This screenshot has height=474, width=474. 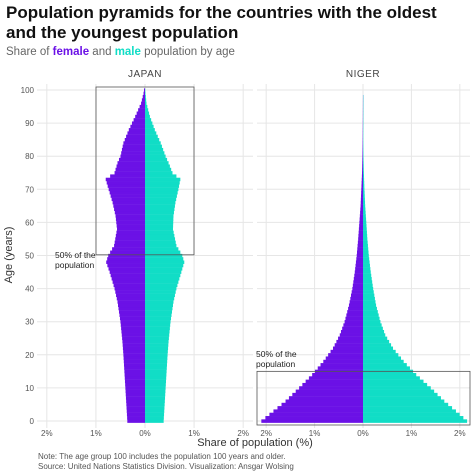 I want to click on y-tick-label: 80, so click(x=29, y=156).